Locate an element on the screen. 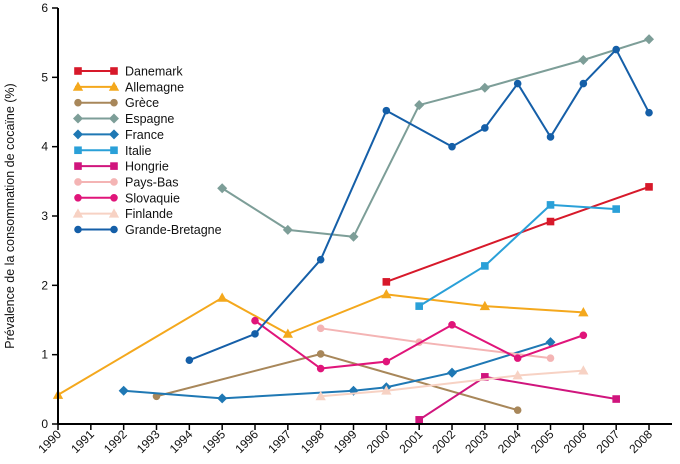  legend-label-grece: Grèce is located at coordinates (142, 103).